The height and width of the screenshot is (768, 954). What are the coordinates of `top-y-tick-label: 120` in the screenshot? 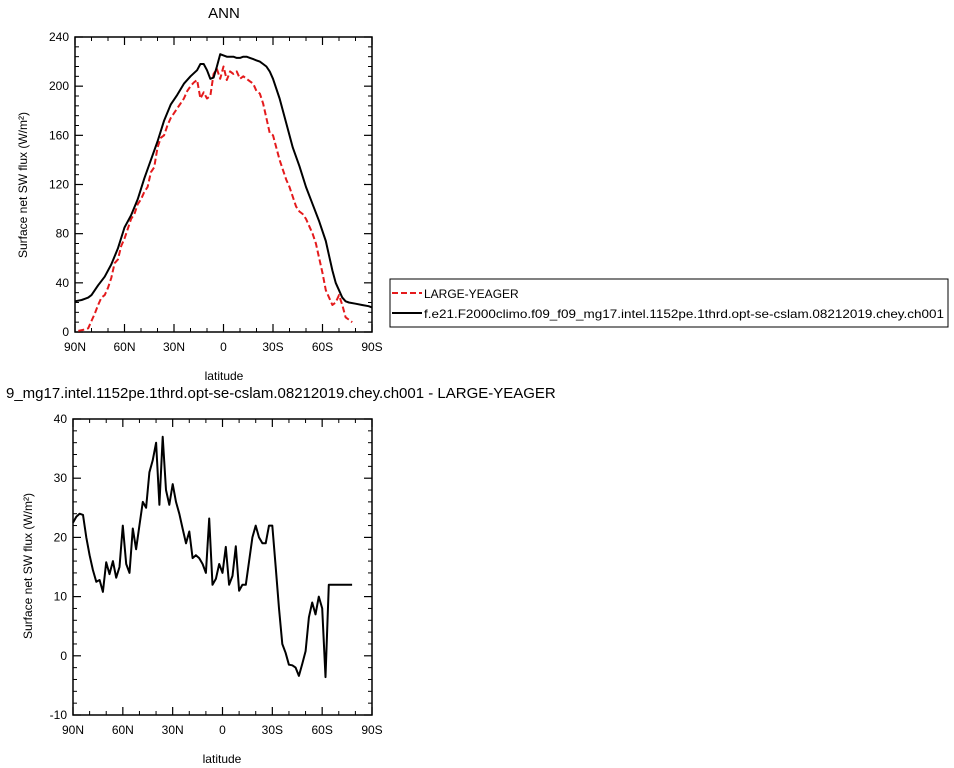 It's located at (59, 185).